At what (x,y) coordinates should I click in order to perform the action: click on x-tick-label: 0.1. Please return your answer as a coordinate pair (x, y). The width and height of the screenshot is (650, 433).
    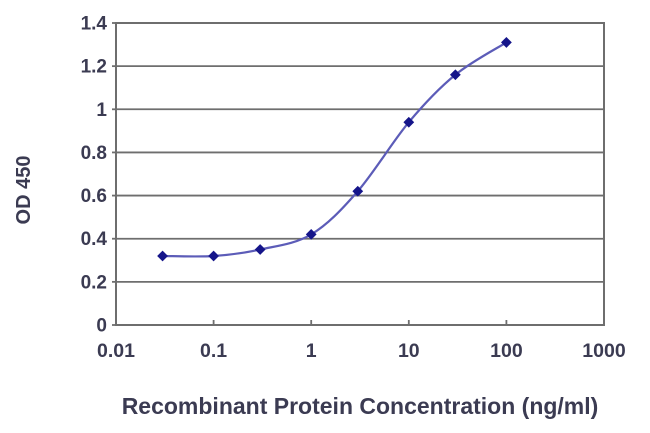
    Looking at the image, I should click on (213, 351).